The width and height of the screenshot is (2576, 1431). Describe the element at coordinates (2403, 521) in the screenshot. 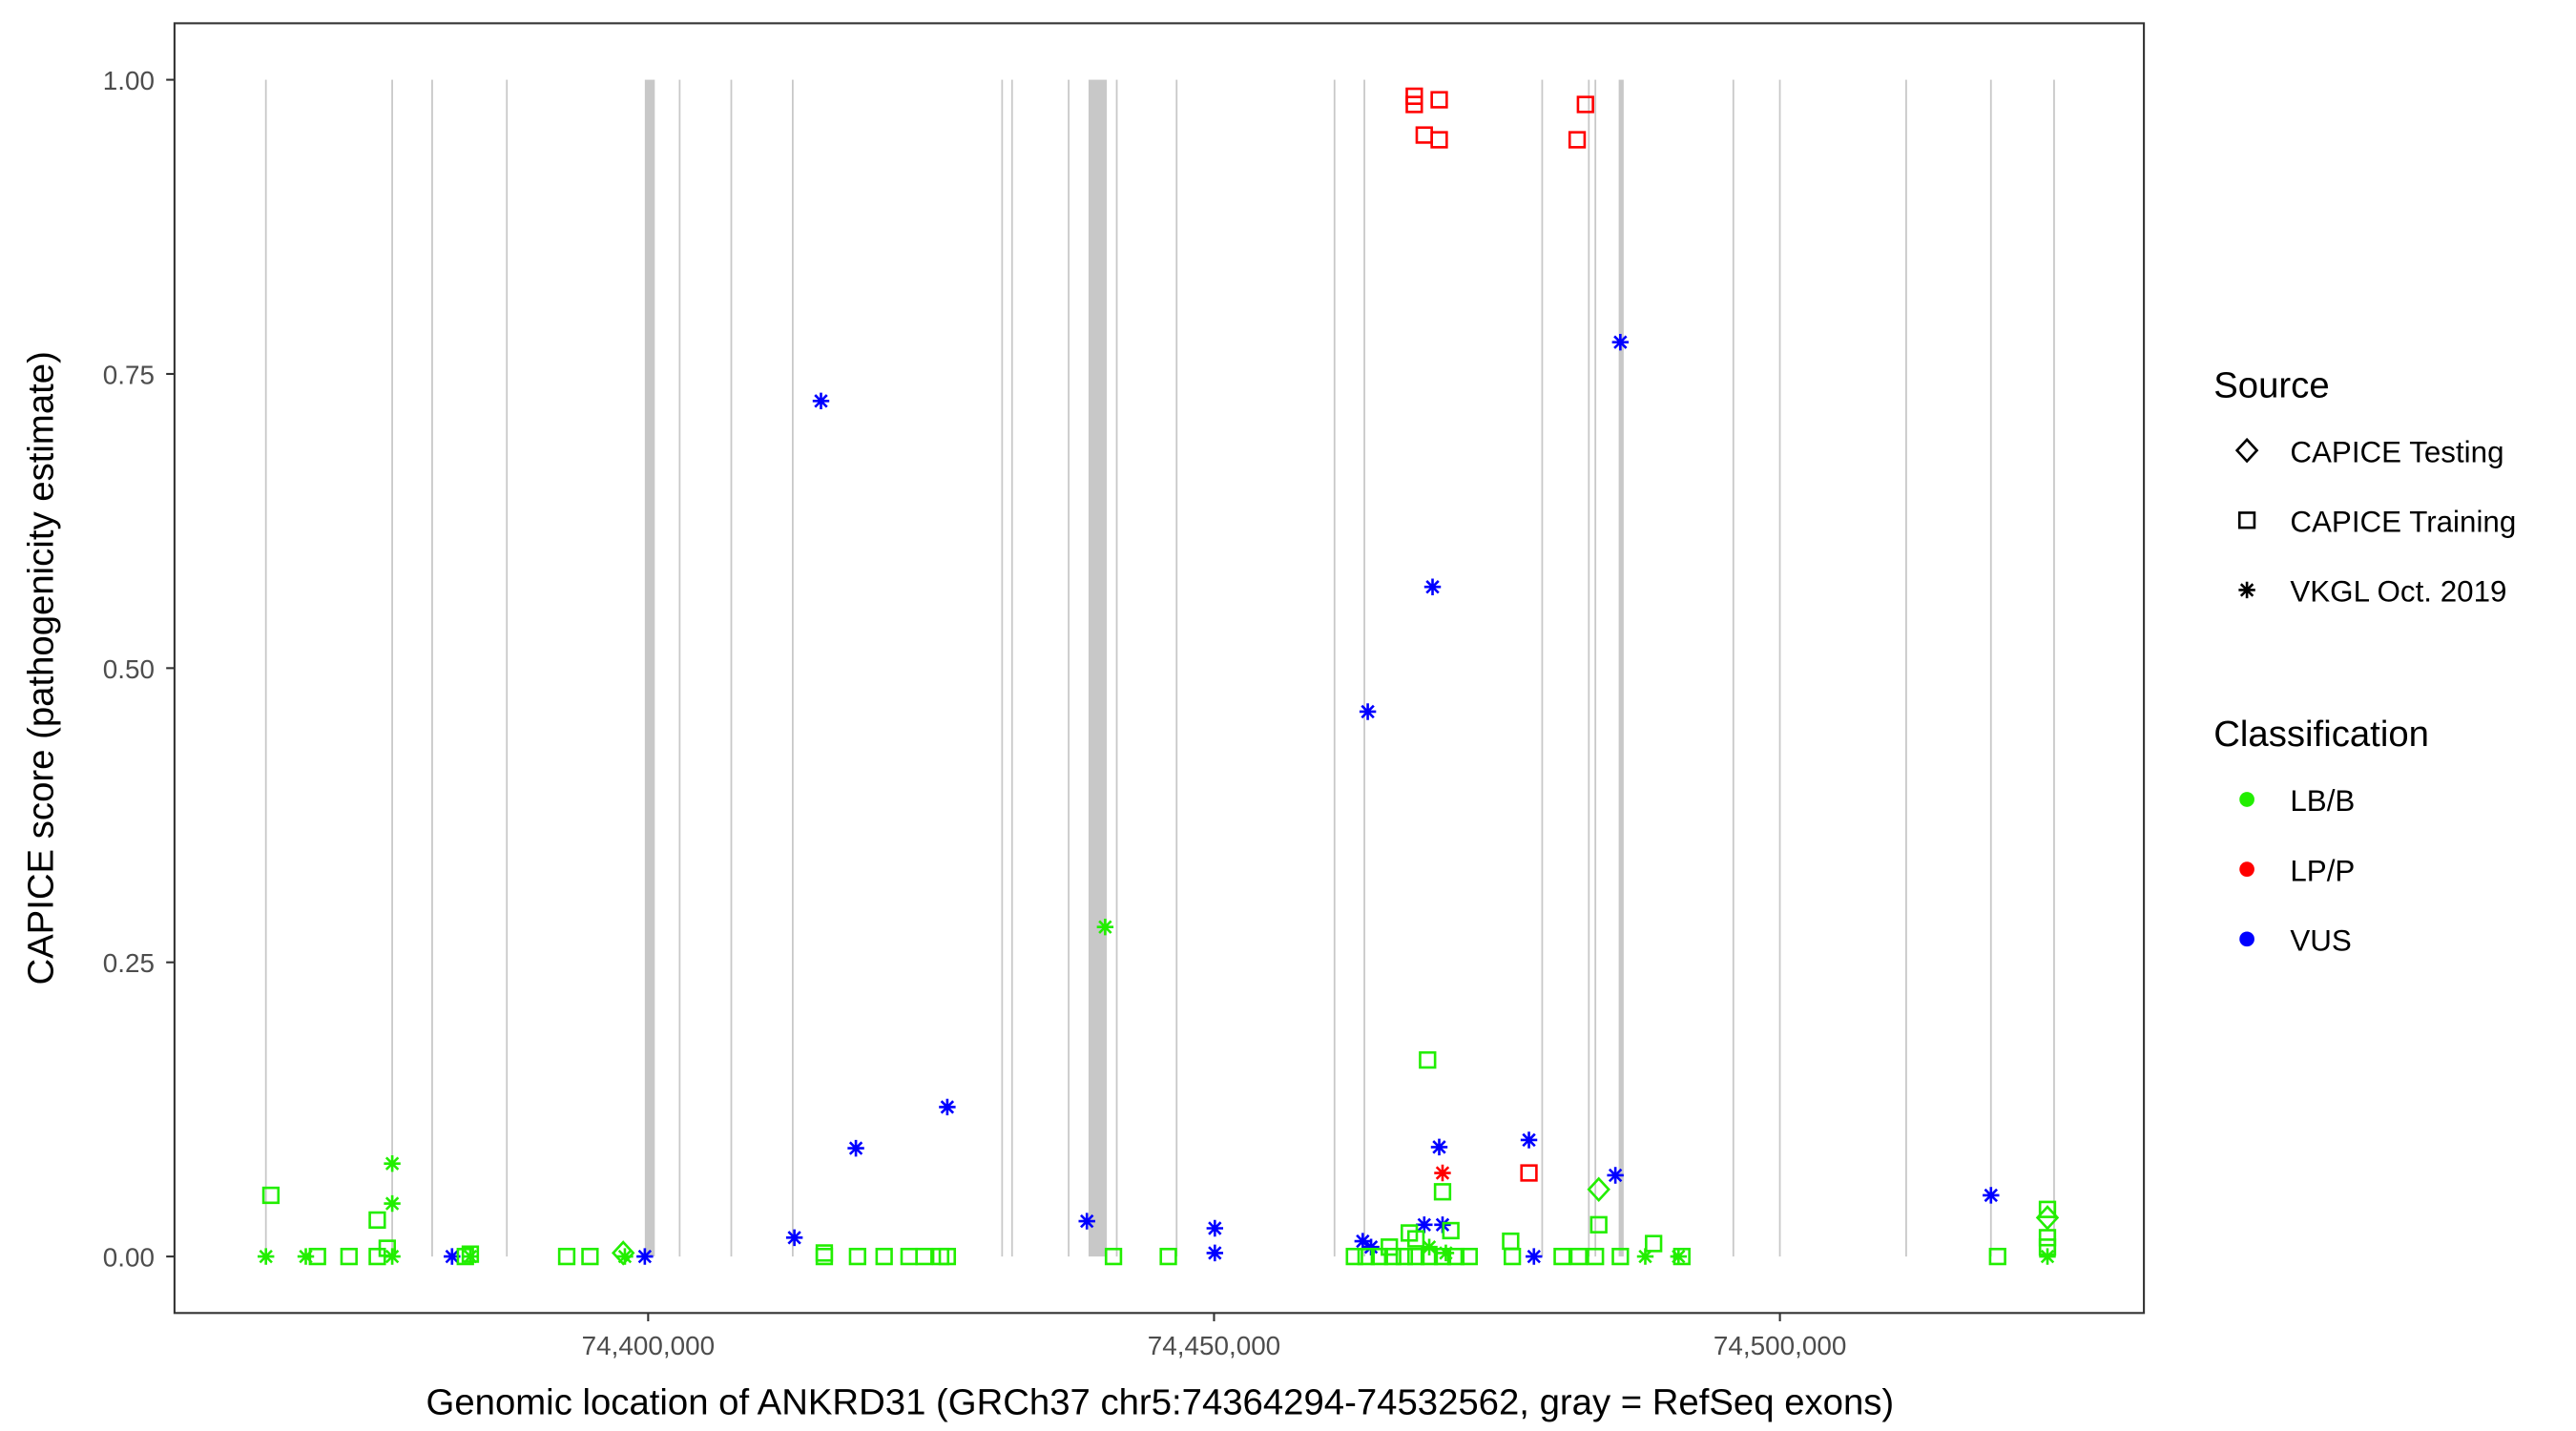

I see `legend-label: CAPICE Training` at that location.